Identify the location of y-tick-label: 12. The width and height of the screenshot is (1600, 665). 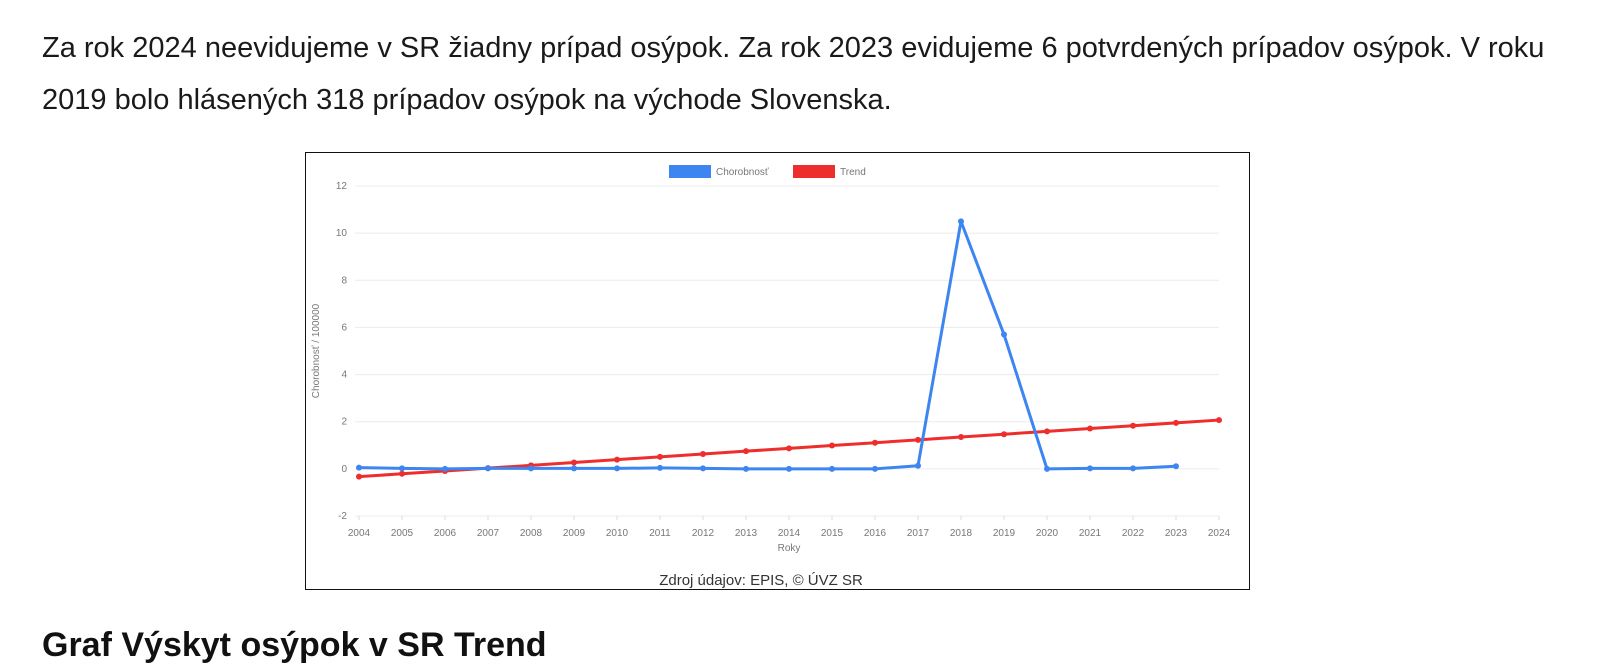
(342, 186).